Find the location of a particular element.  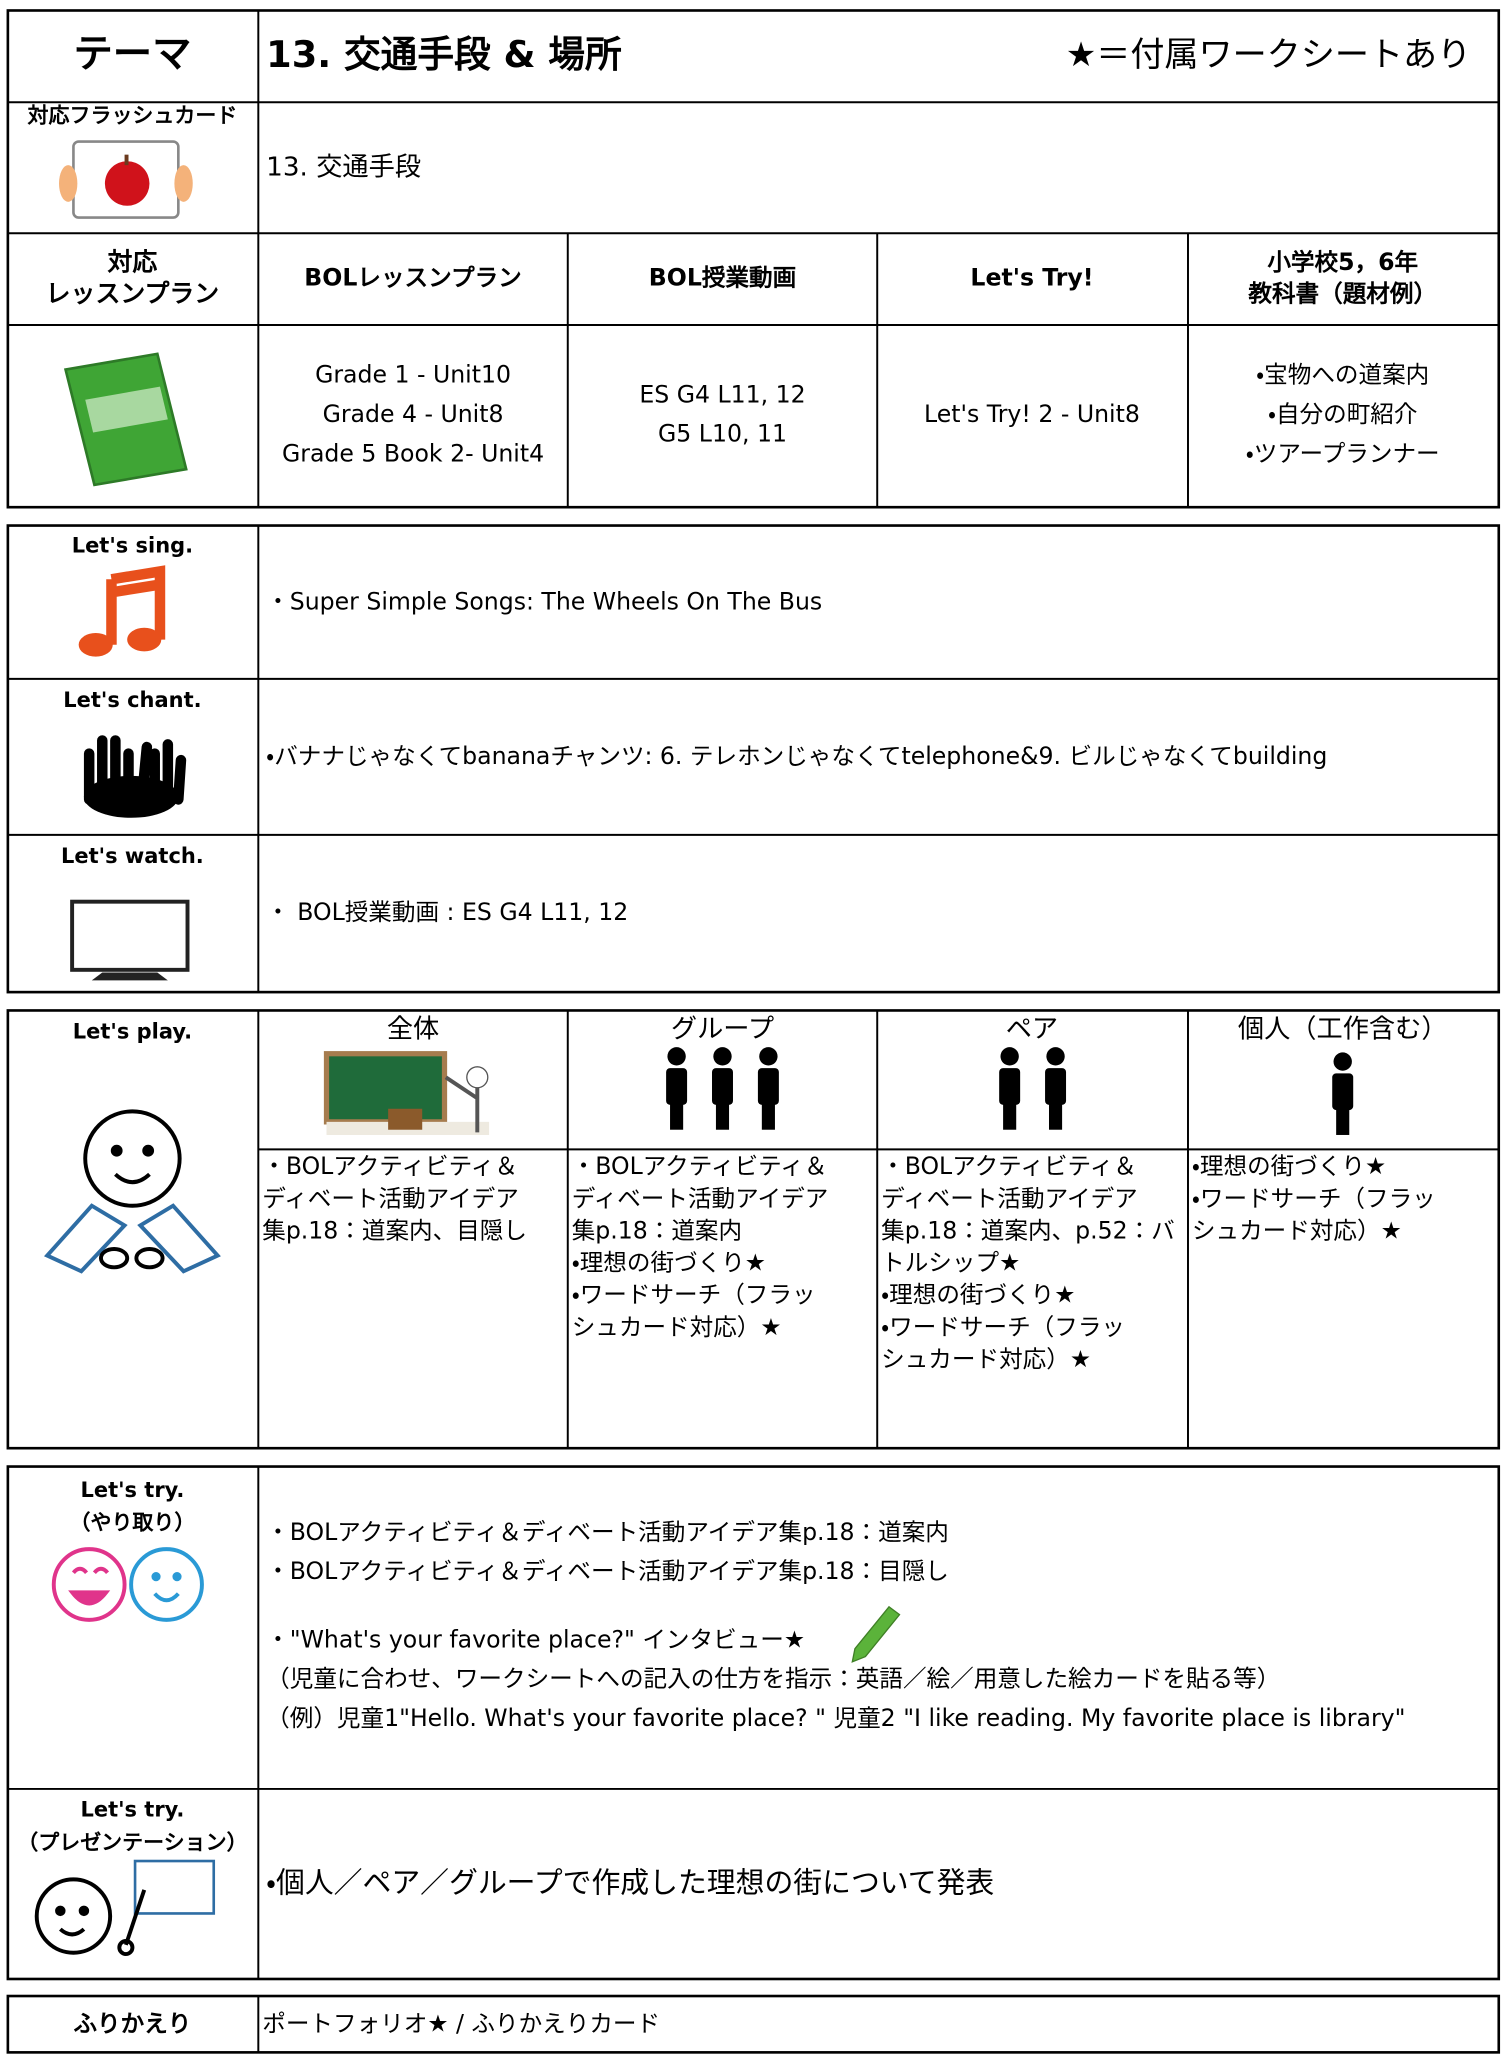

theme-title: 13. 交通手段 & 場所 is located at coordinates (444, 54).